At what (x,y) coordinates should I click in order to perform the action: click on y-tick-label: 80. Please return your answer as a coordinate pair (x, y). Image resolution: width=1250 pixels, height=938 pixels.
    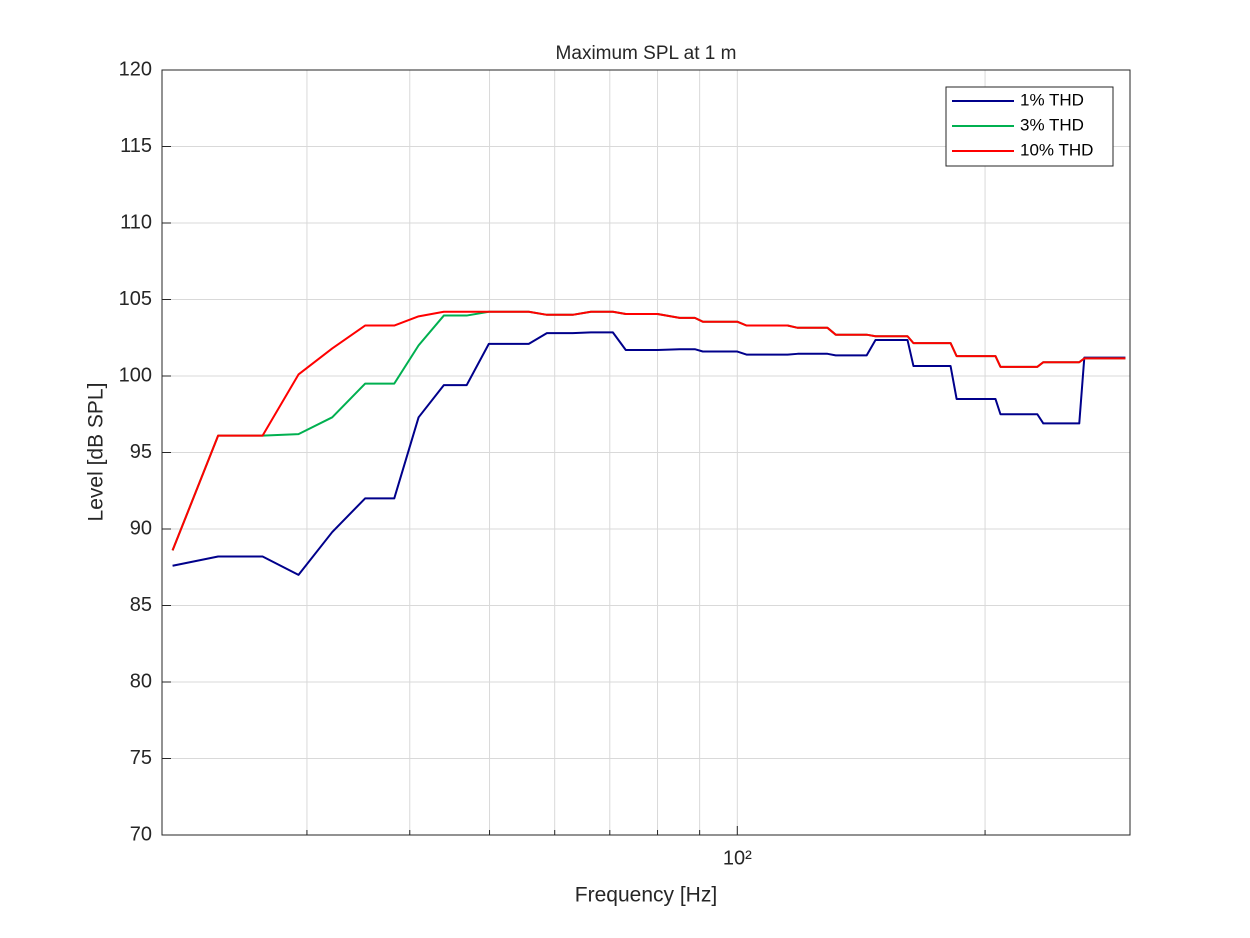
    Looking at the image, I should click on (141, 681).